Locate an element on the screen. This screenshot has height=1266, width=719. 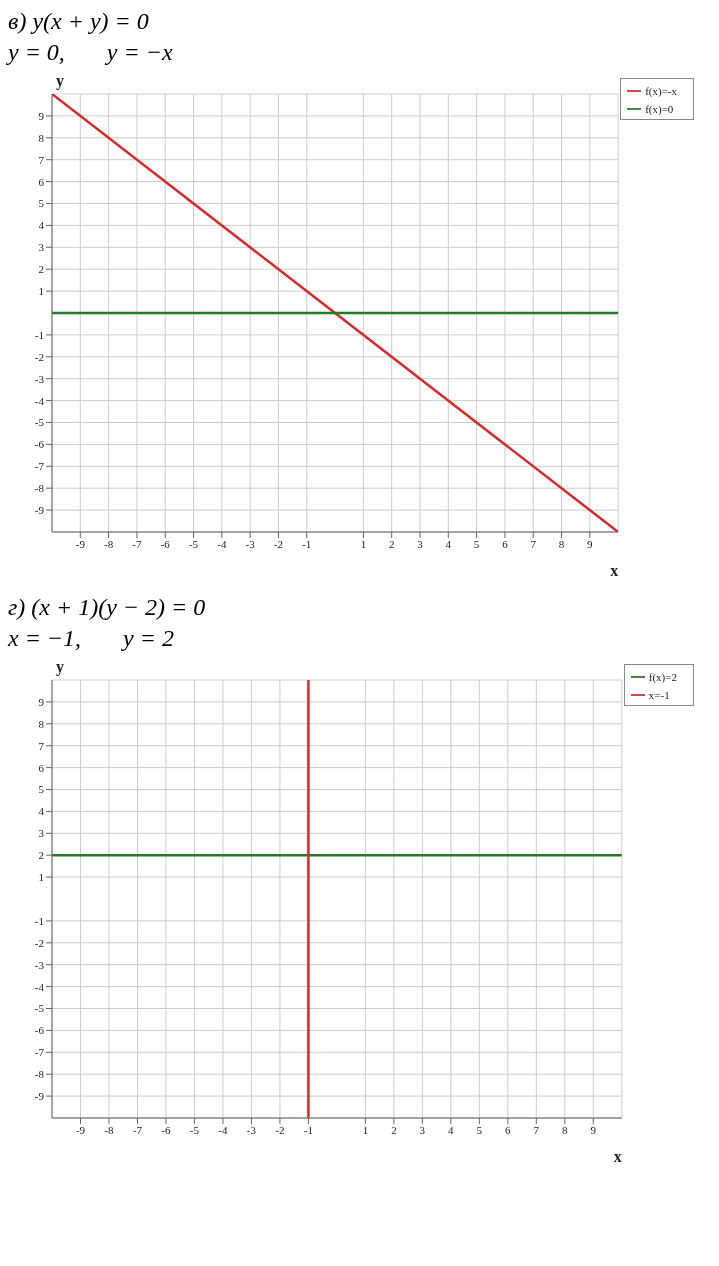
legend-label: f(x)=0 is located at coordinates (659, 109).